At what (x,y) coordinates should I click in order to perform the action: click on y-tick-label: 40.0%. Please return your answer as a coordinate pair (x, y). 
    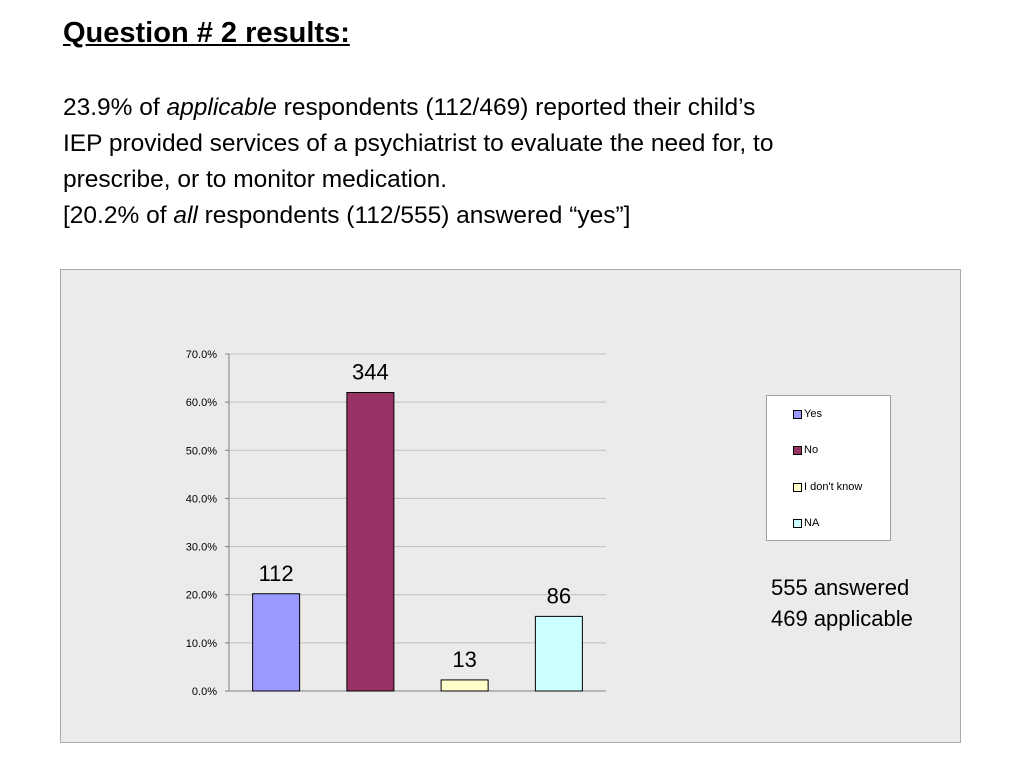
    Looking at the image, I should click on (201, 499).